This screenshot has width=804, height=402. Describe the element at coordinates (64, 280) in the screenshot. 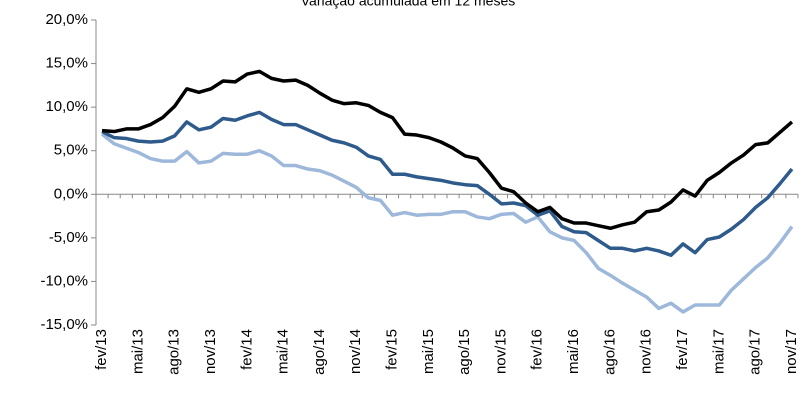

I see `y-tick-label: -10,0%` at that location.